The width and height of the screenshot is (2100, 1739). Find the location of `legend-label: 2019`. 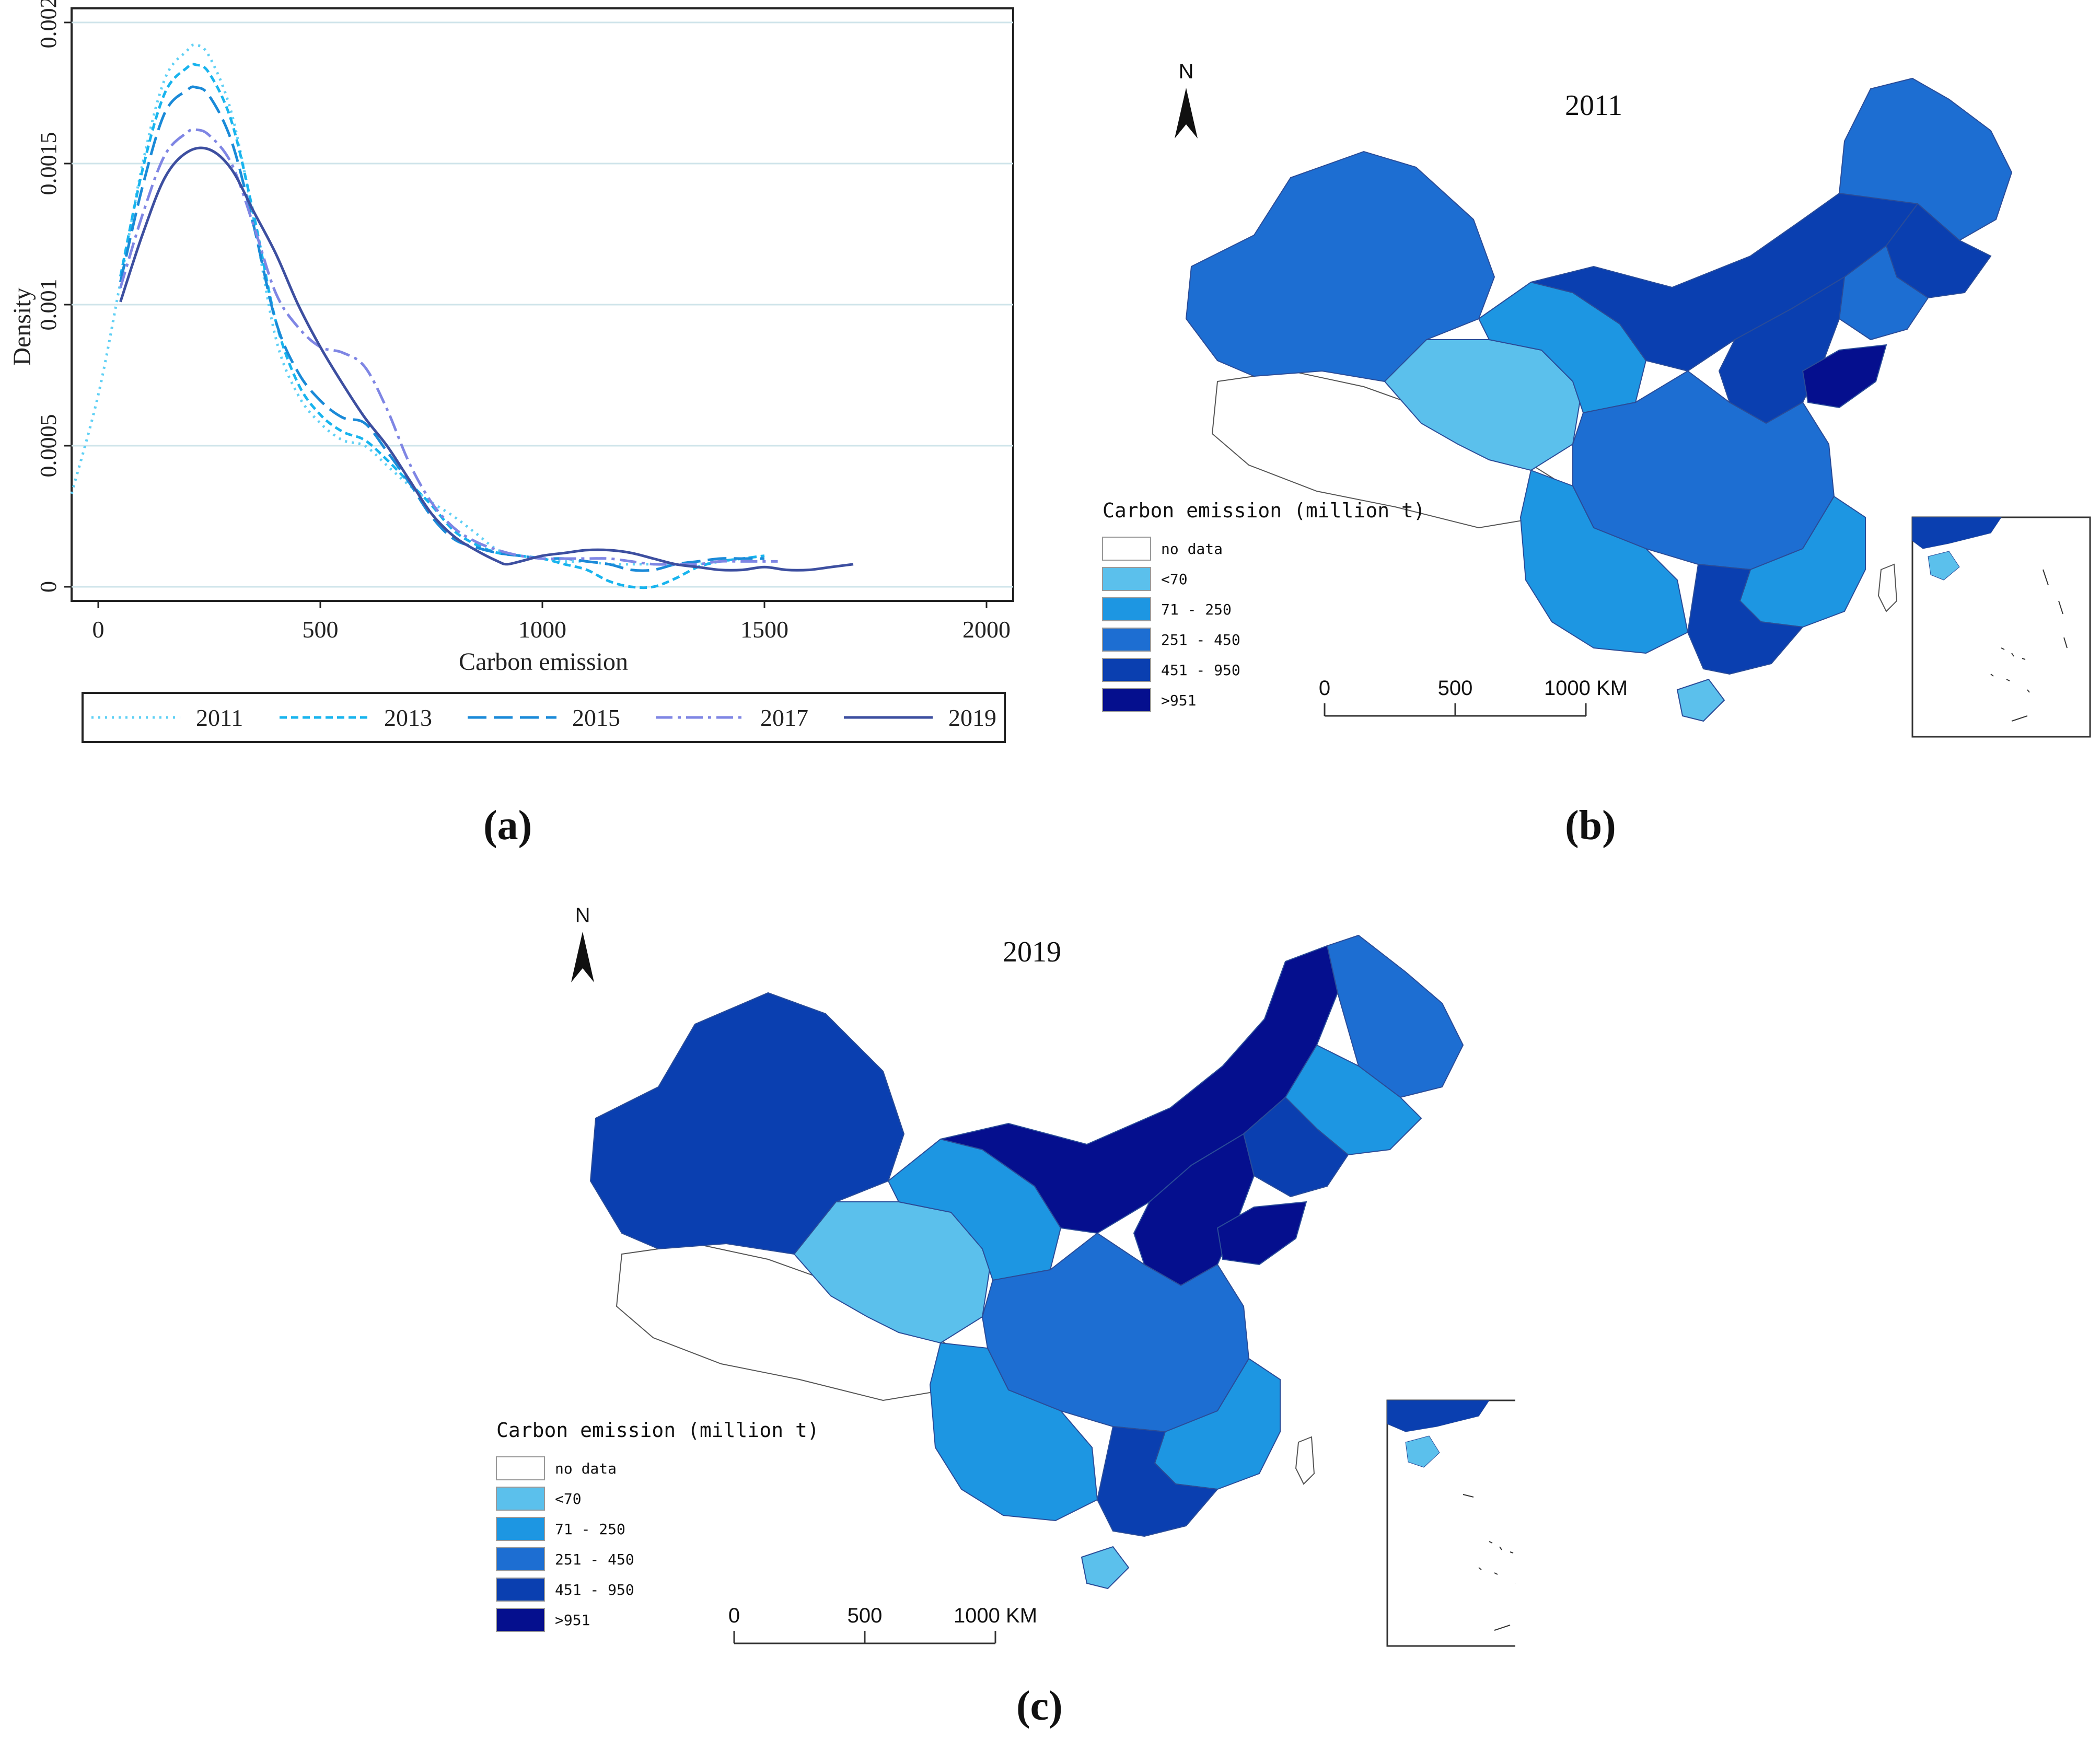

legend-label: 2019 is located at coordinates (972, 717).